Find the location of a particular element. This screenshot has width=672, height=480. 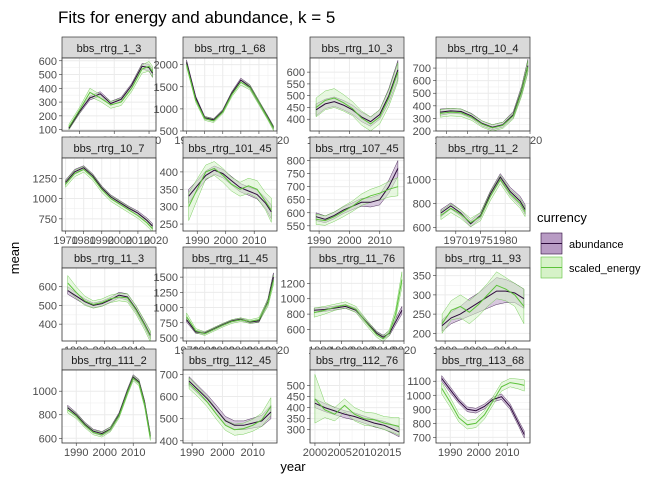

x-tick-label: 1980 is located at coordinates (505, 241).